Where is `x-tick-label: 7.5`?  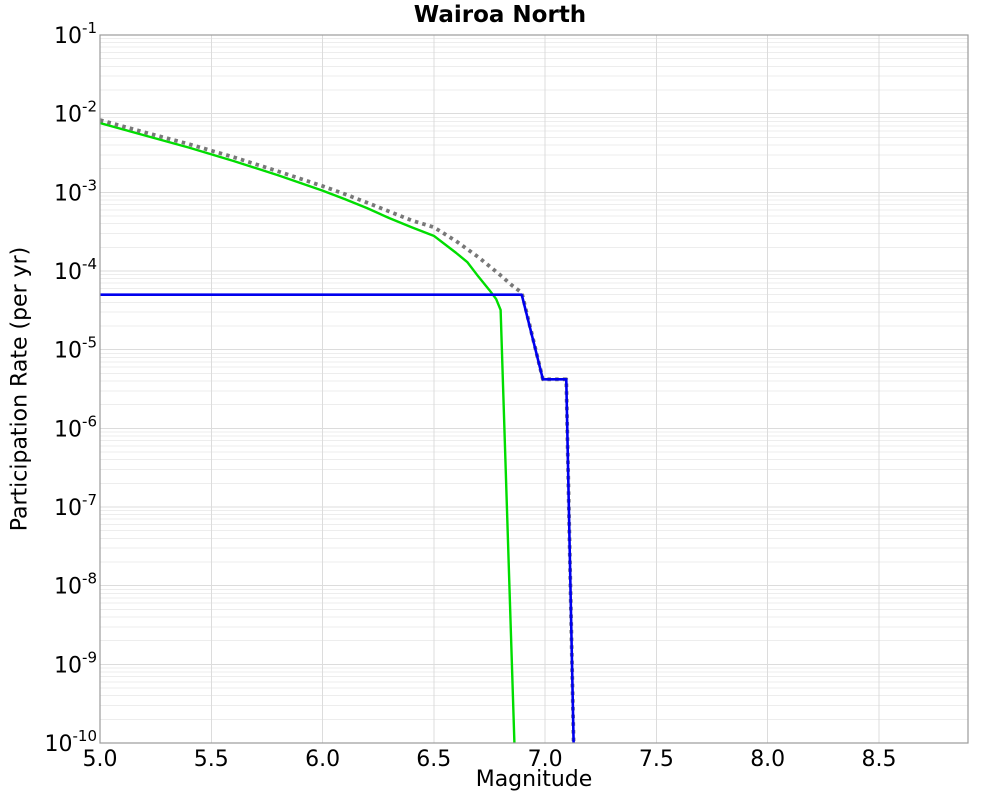
x-tick-label: 7.5 is located at coordinates (656, 759).